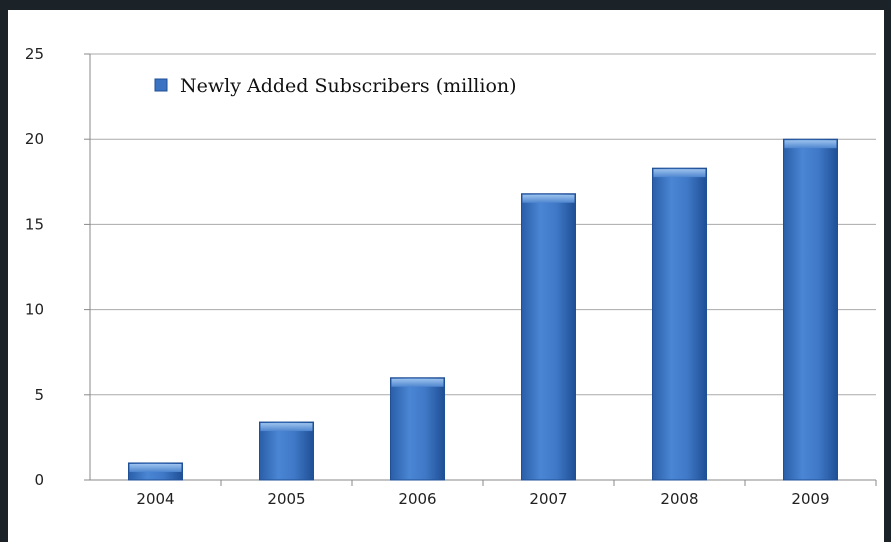  I want to click on x-tick-label: 2009, so click(810, 499).